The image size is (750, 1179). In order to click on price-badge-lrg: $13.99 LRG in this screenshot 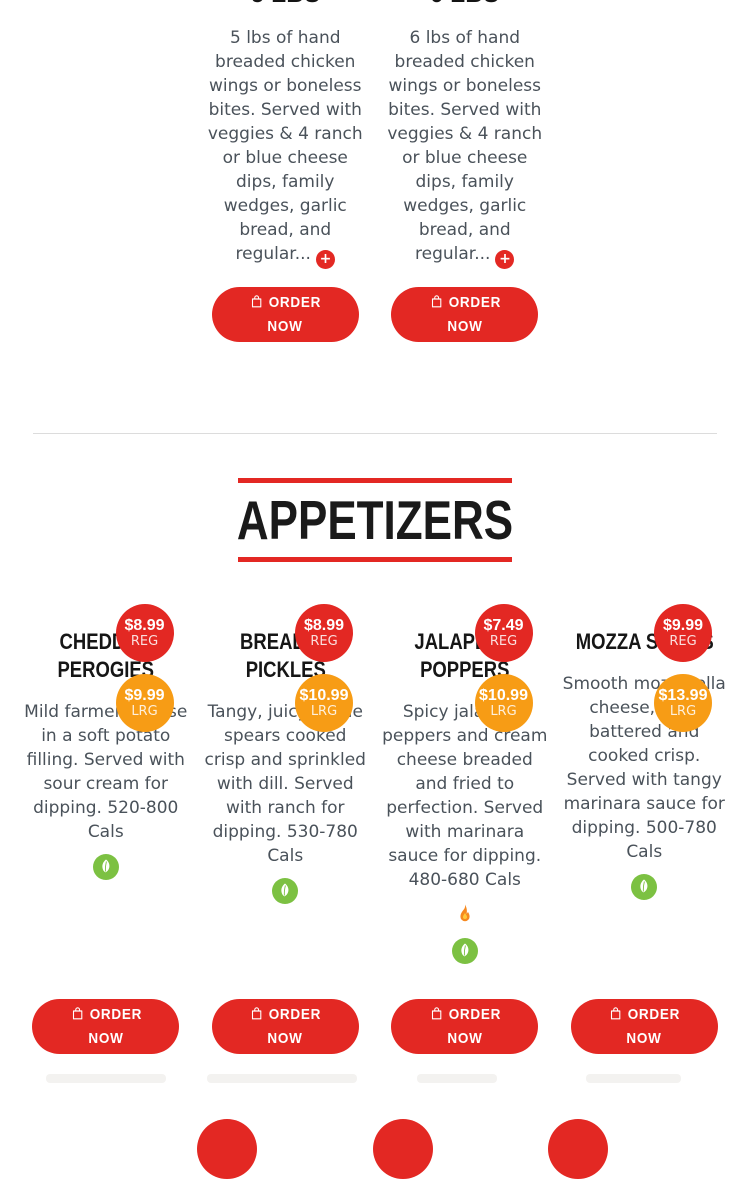, I will do `click(683, 703)`.